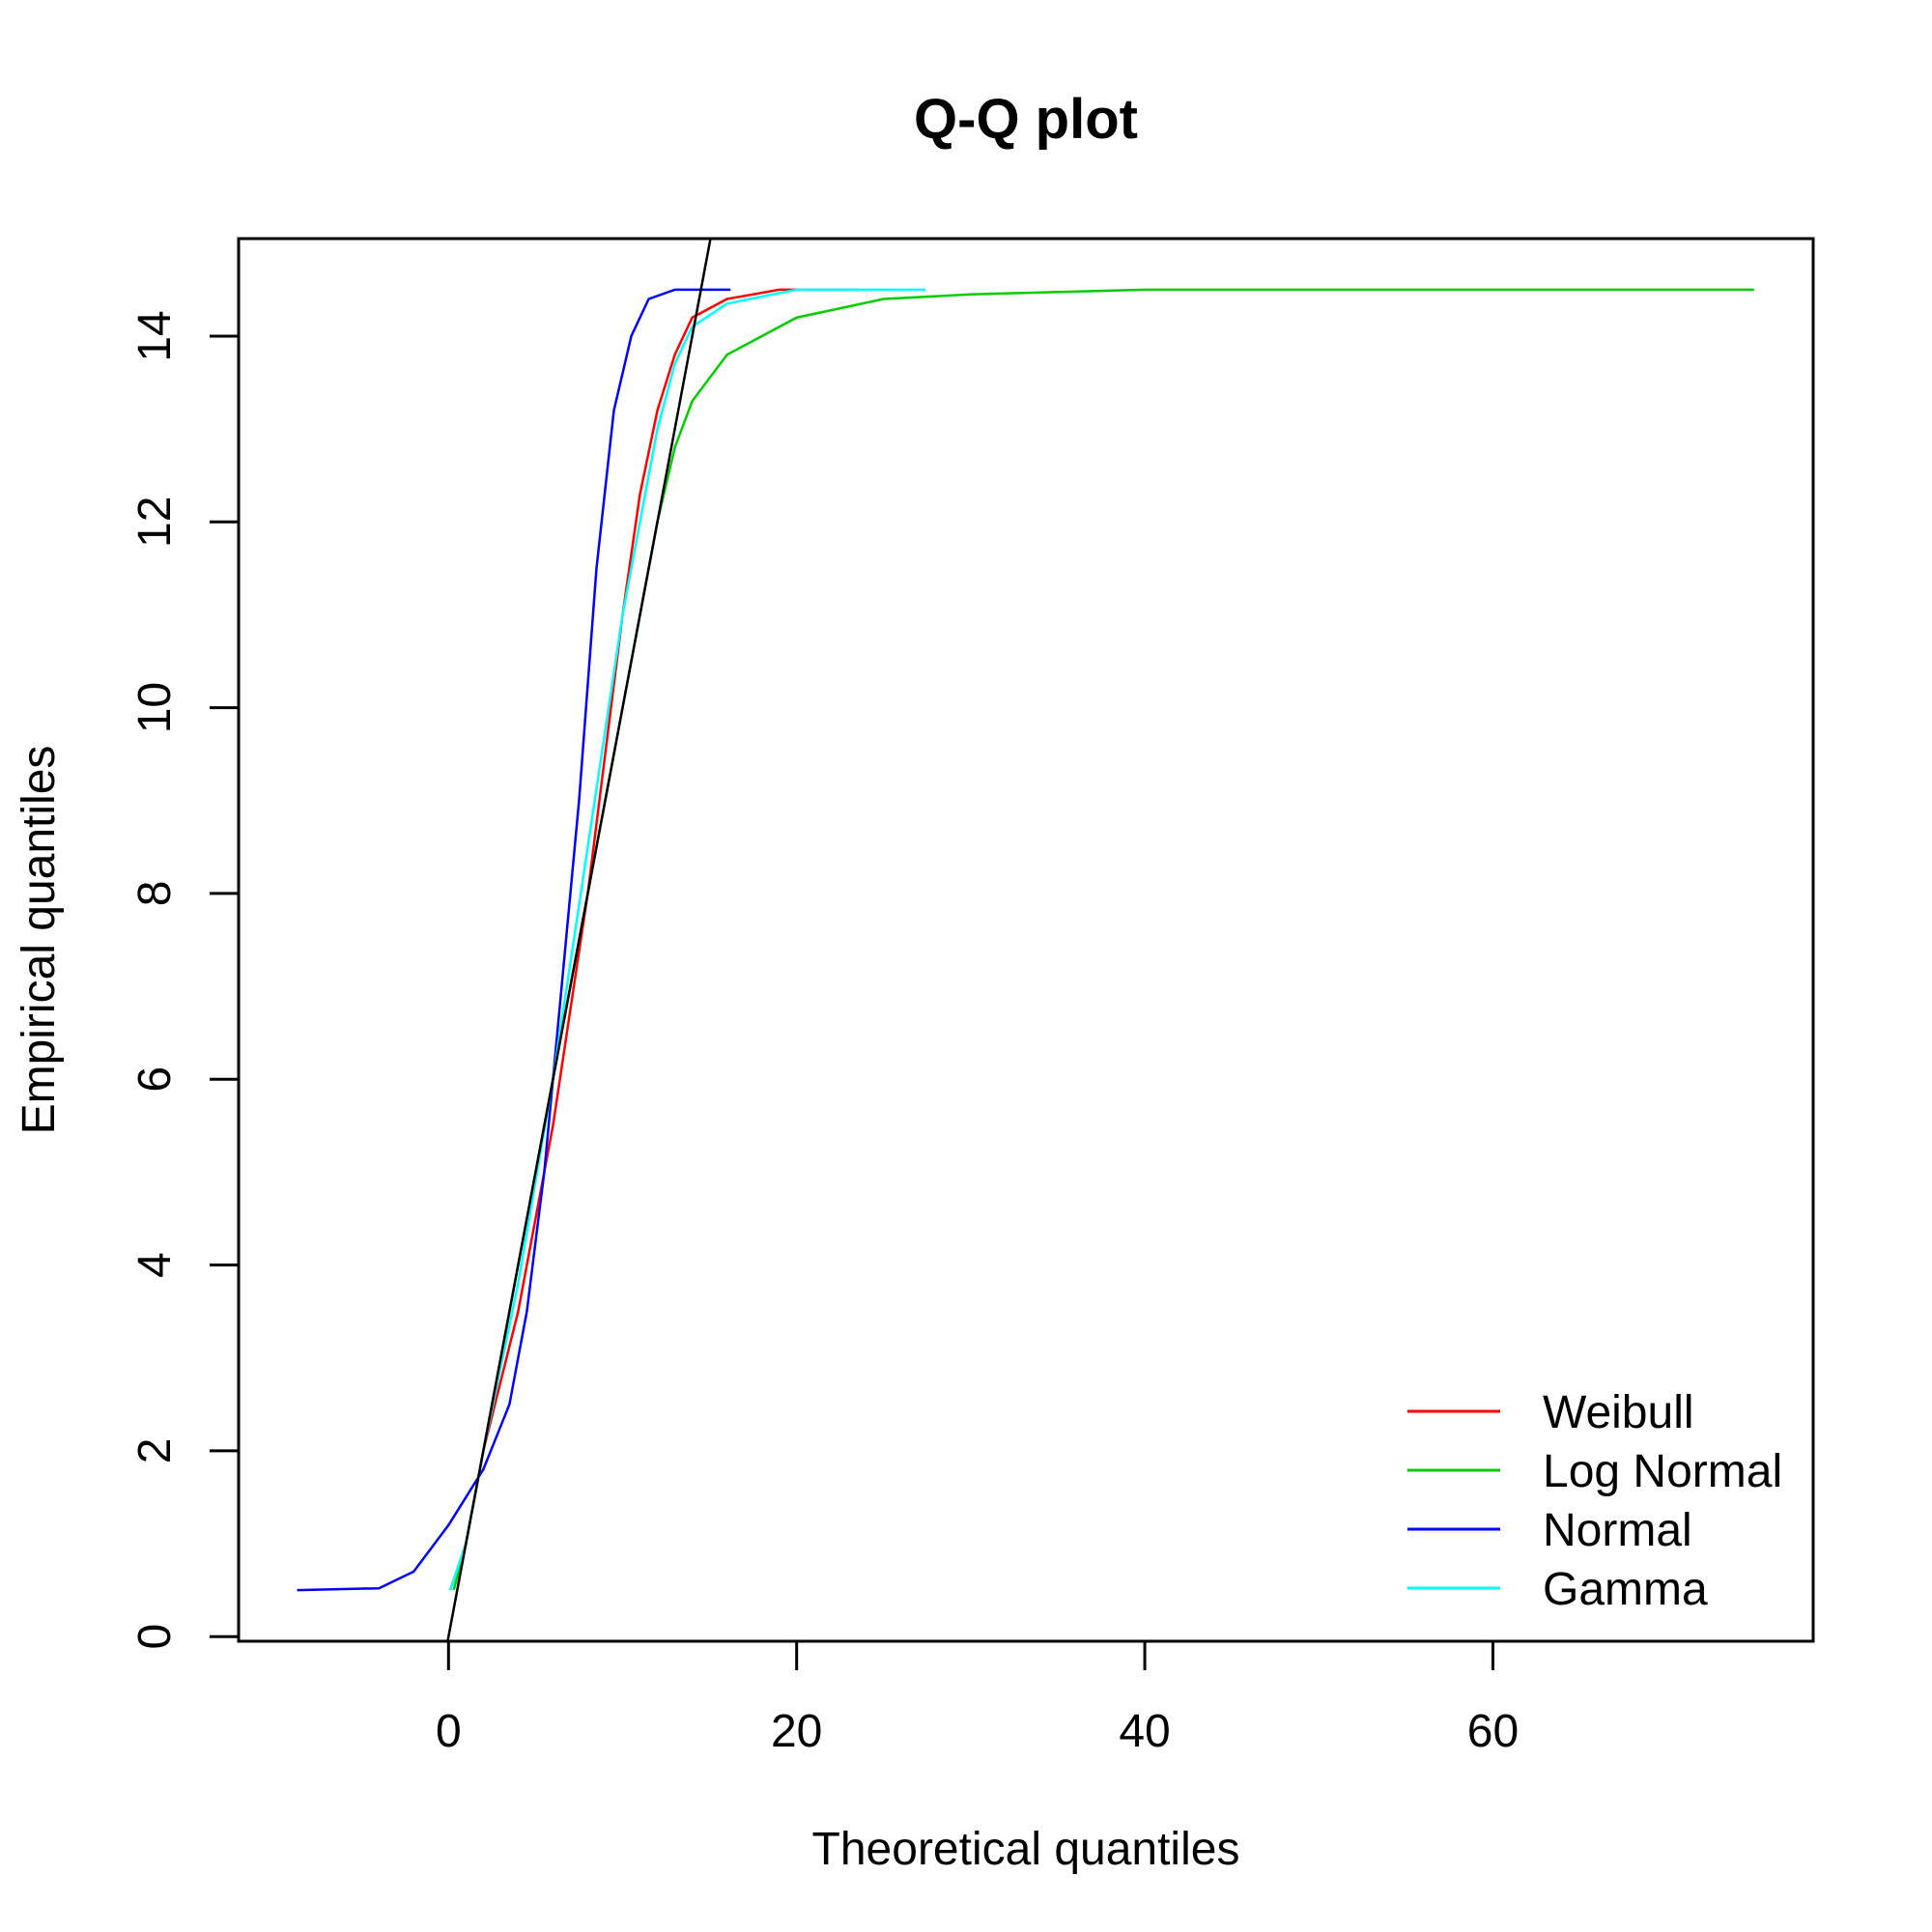  I want to click on y-tick-label: 8, so click(155, 894).